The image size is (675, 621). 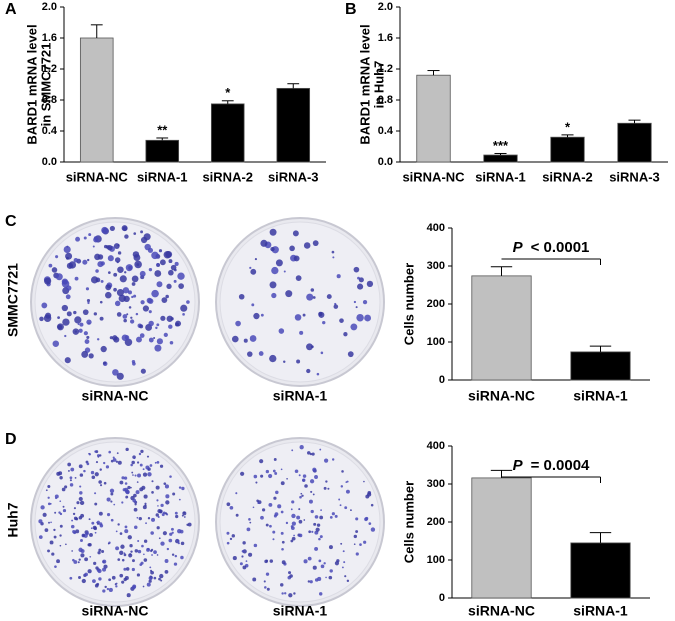 What do you see at coordinates (500, 176) in the screenshot?
I see `x-tick-label: siRNA-1` at bounding box center [500, 176].